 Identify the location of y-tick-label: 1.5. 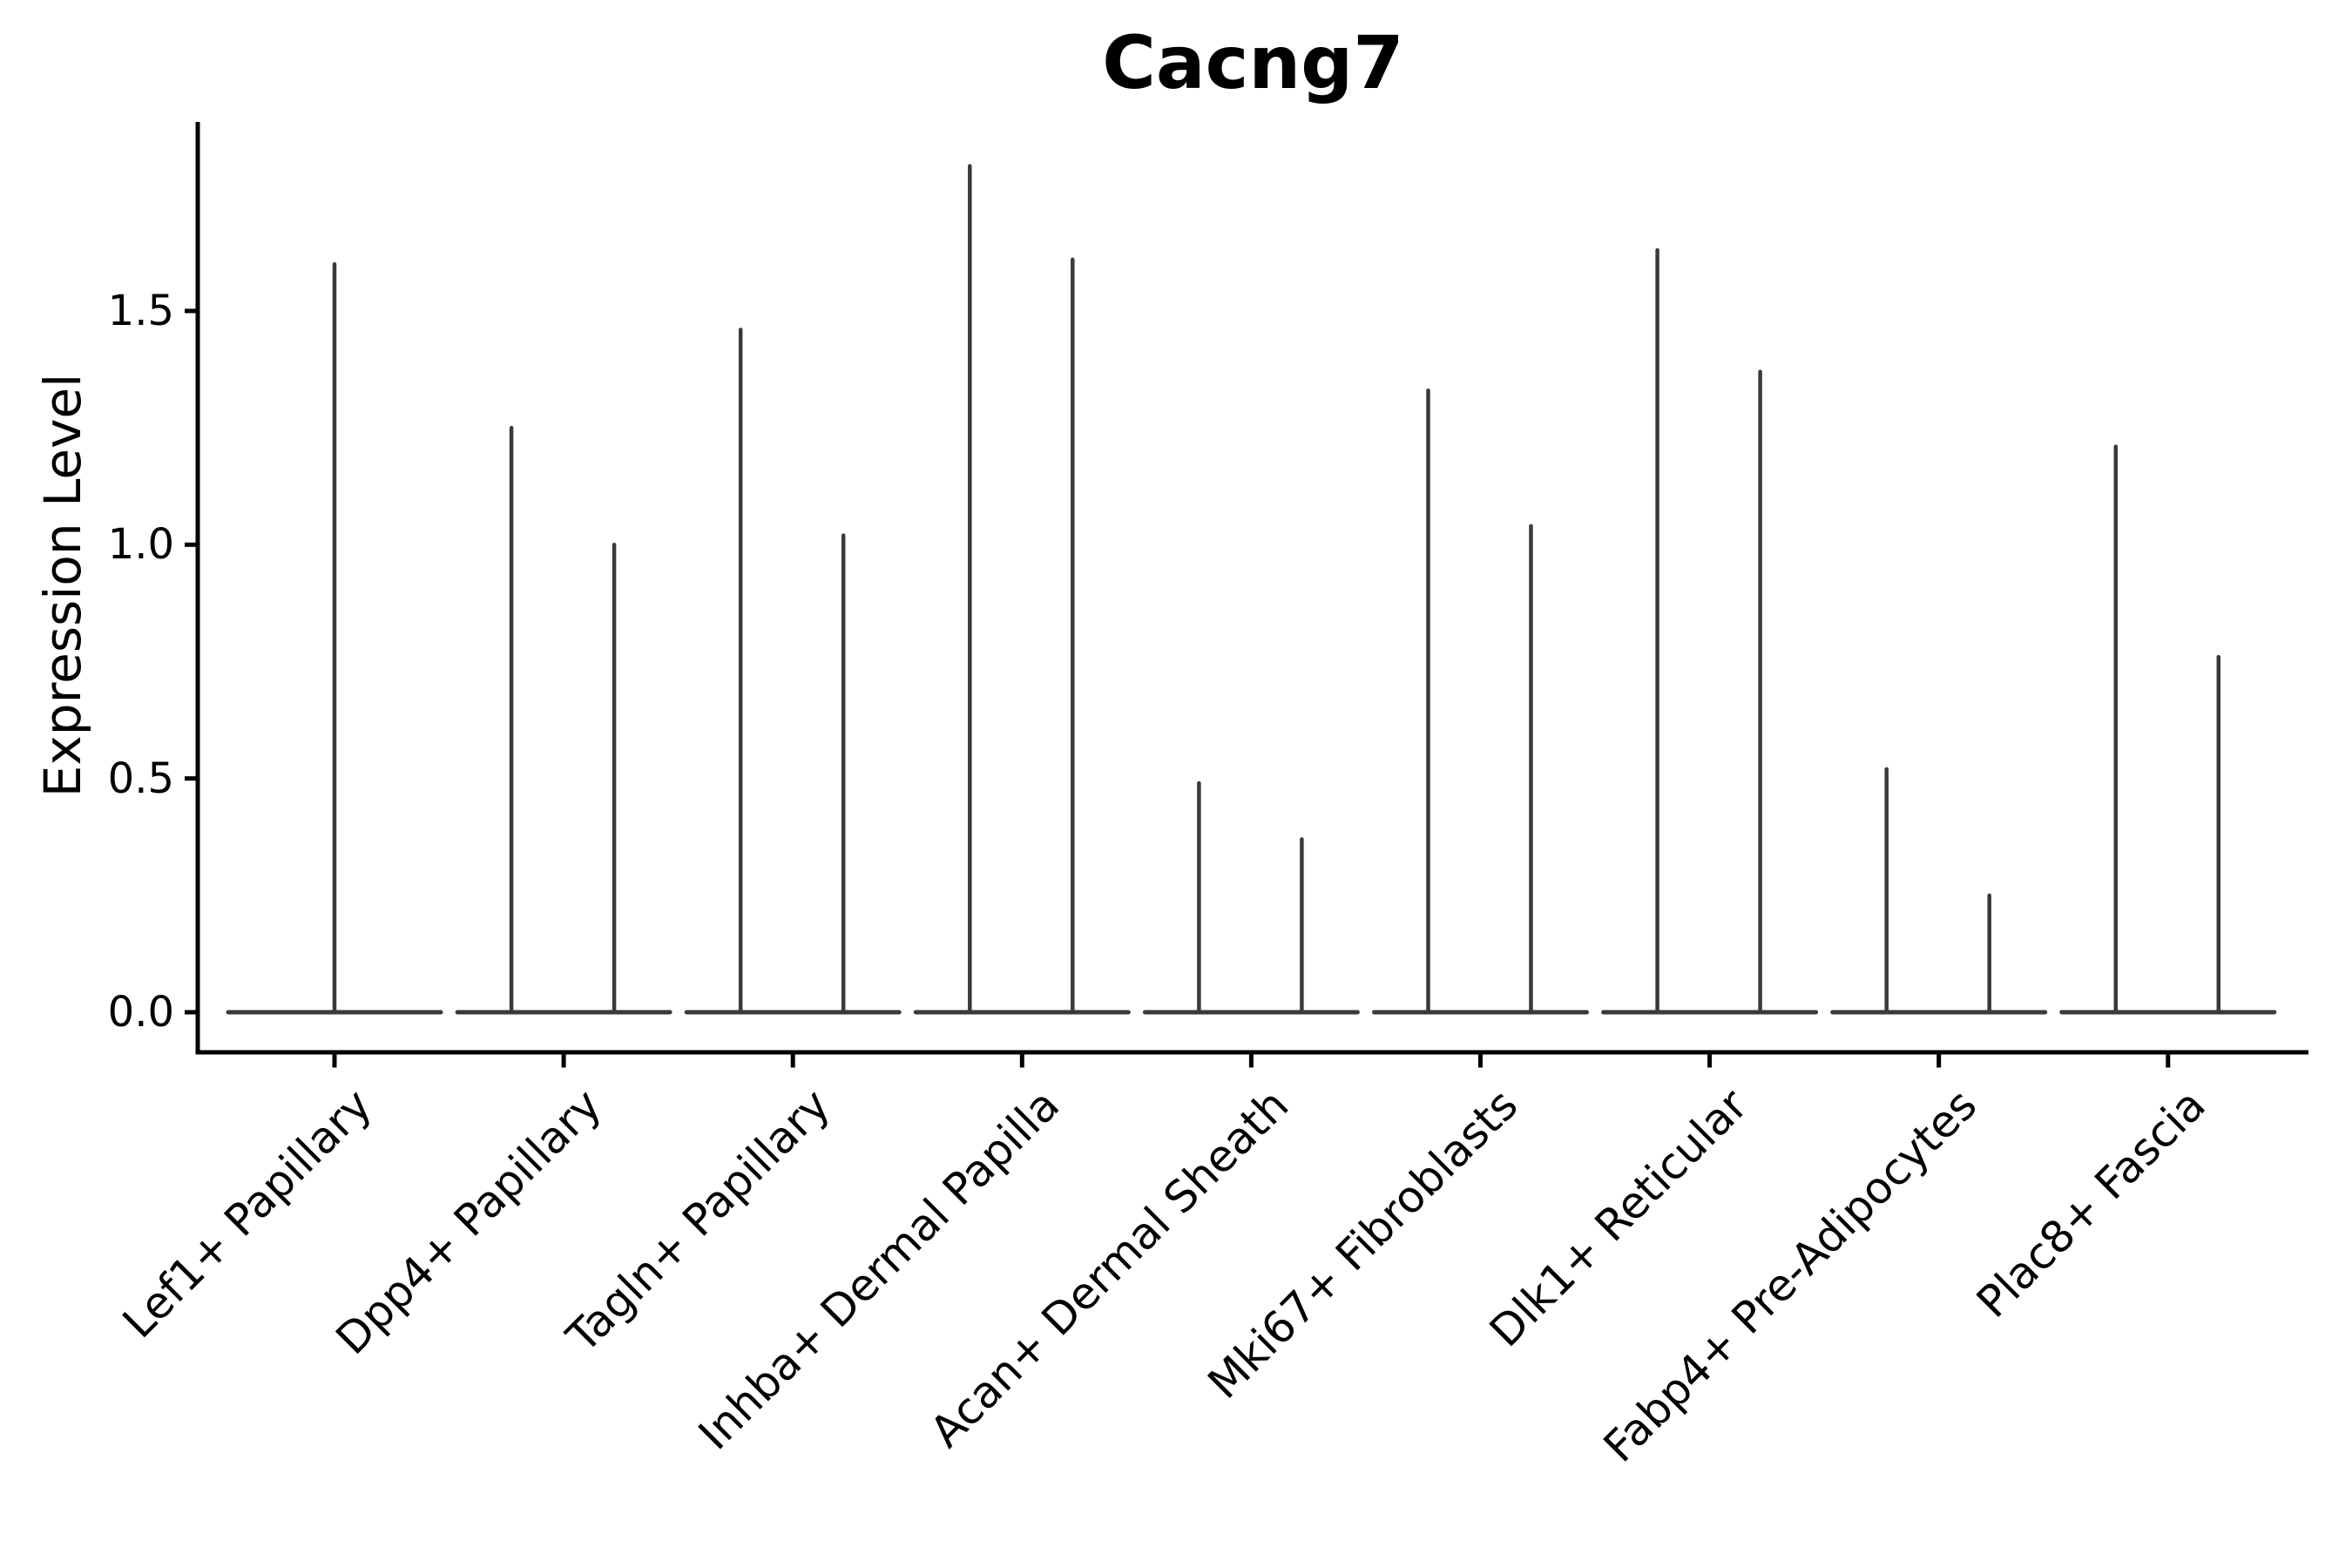
(140, 310).